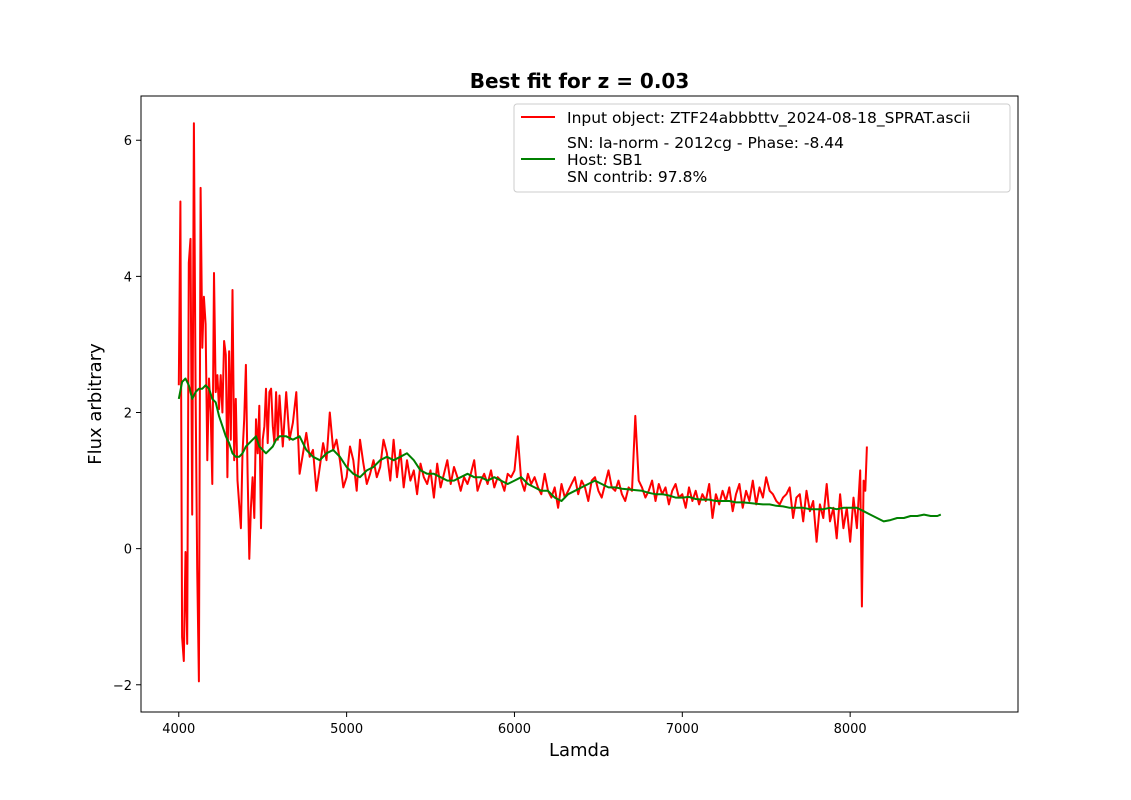 The width and height of the screenshot is (1131, 800). Describe the element at coordinates (95, 404) in the screenshot. I see `y-axis-label: Flux arbitrary` at that location.